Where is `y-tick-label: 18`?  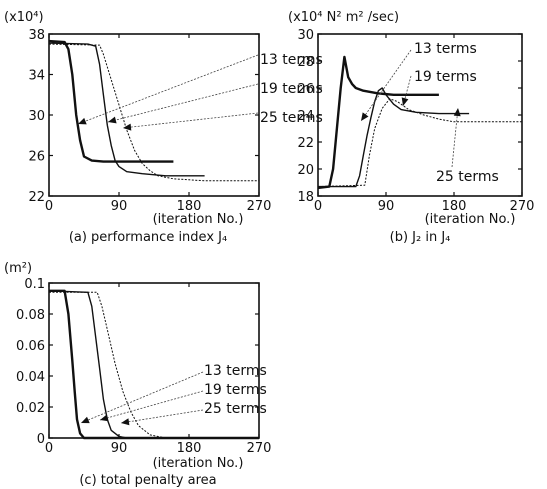 y-tick-label: 18 is located at coordinates (305, 197).